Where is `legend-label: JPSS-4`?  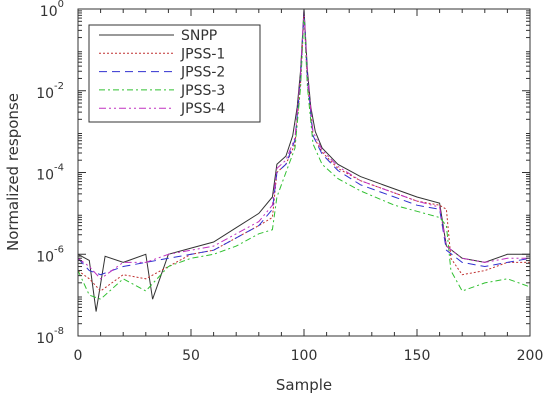
legend-label: JPSS-4 is located at coordinates (202, 109).